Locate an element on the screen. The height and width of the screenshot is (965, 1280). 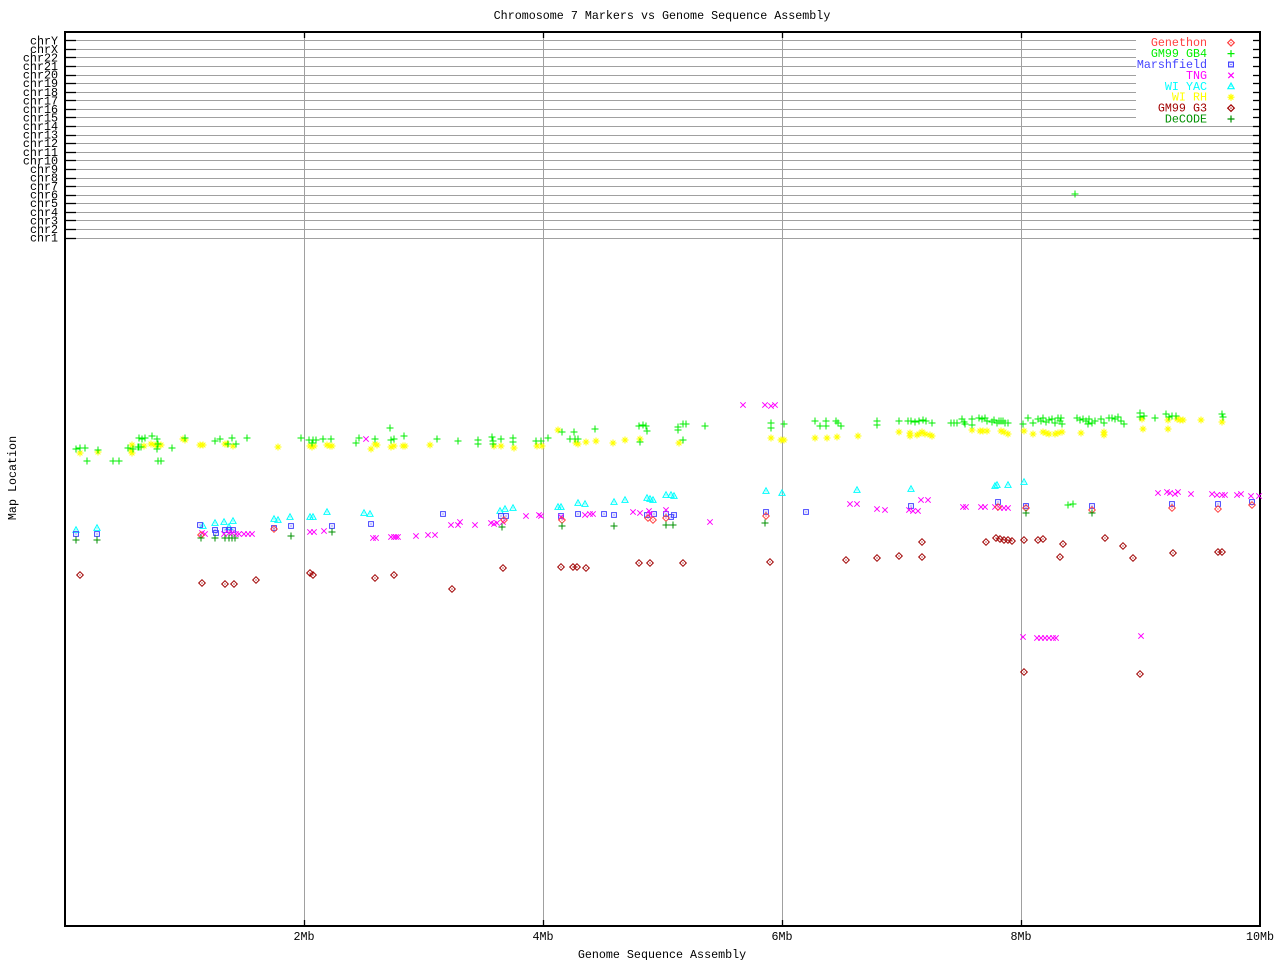
svg-text: TNG is located at coordinates (1196, 76).